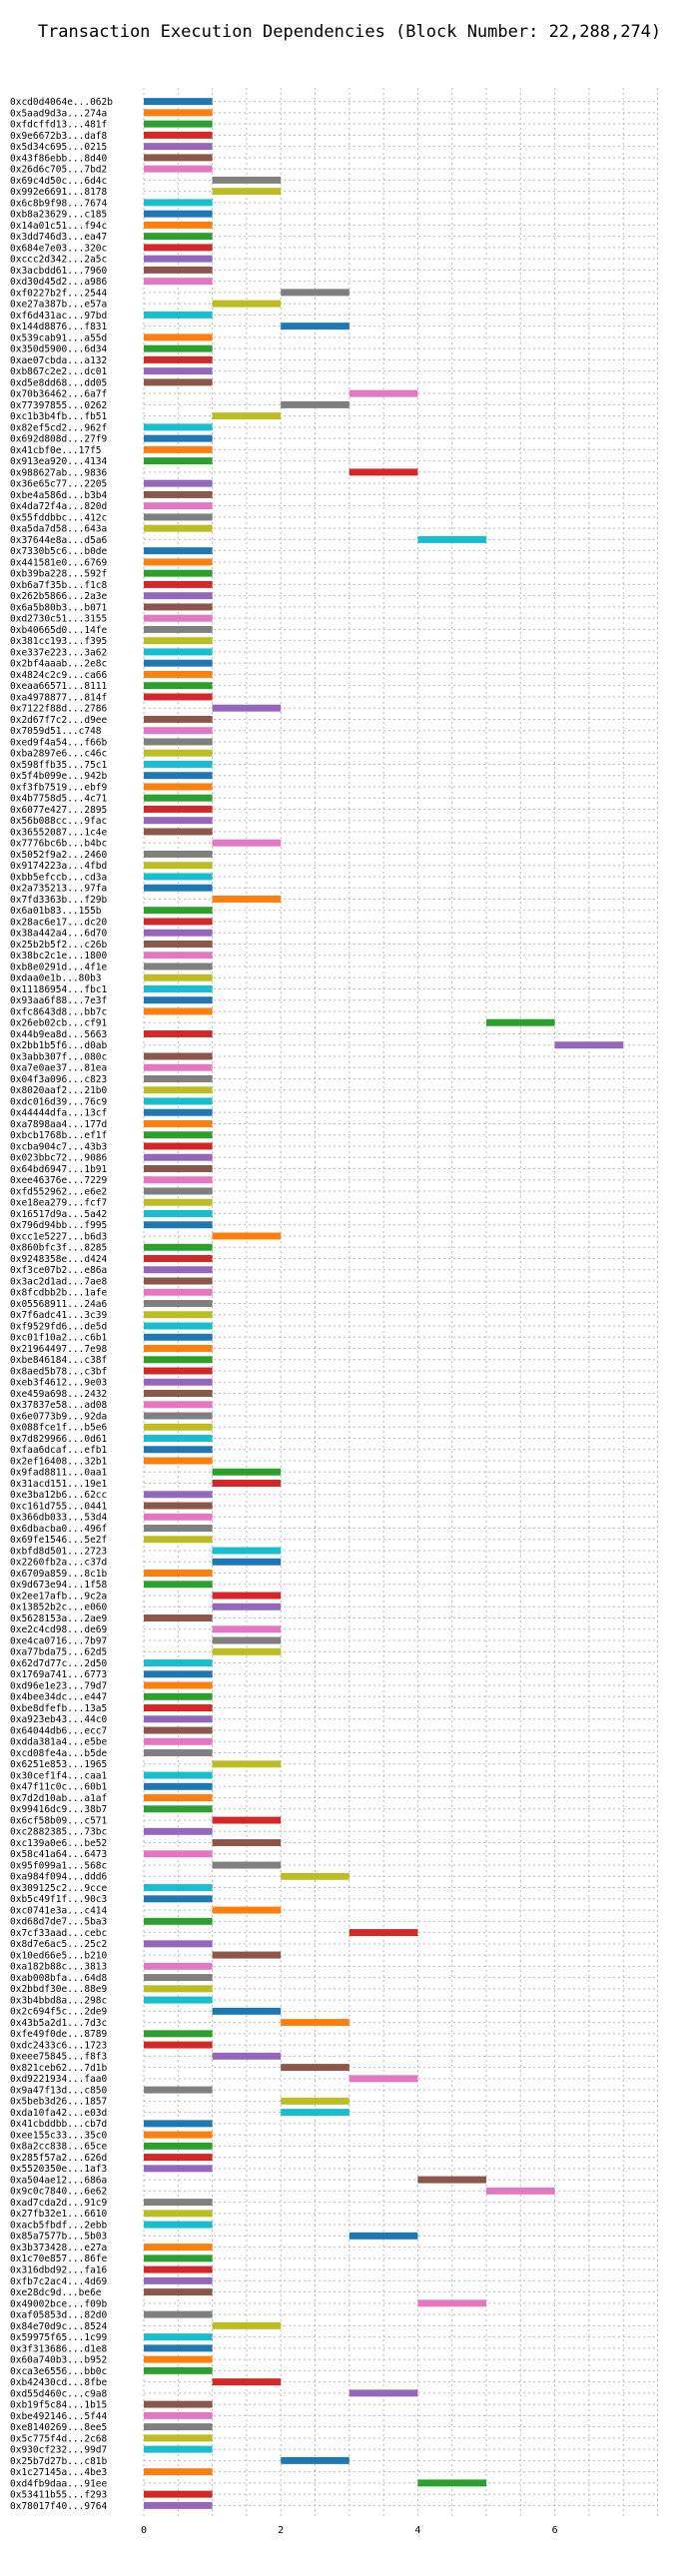  I want to click on y-tick-label: 0x69fe1546...5e2f, so click(58, 1541).